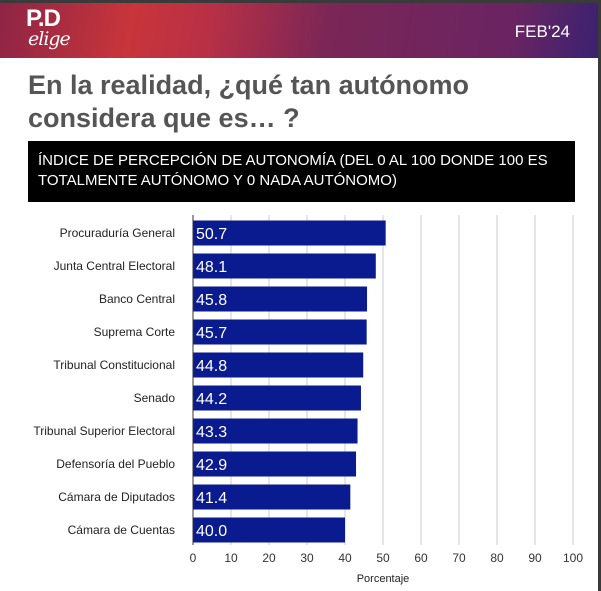  What do you see at coordinates (497, 558) in the screenshot?
I see `x-tick-label: 80` at bounding box center [497, 558].